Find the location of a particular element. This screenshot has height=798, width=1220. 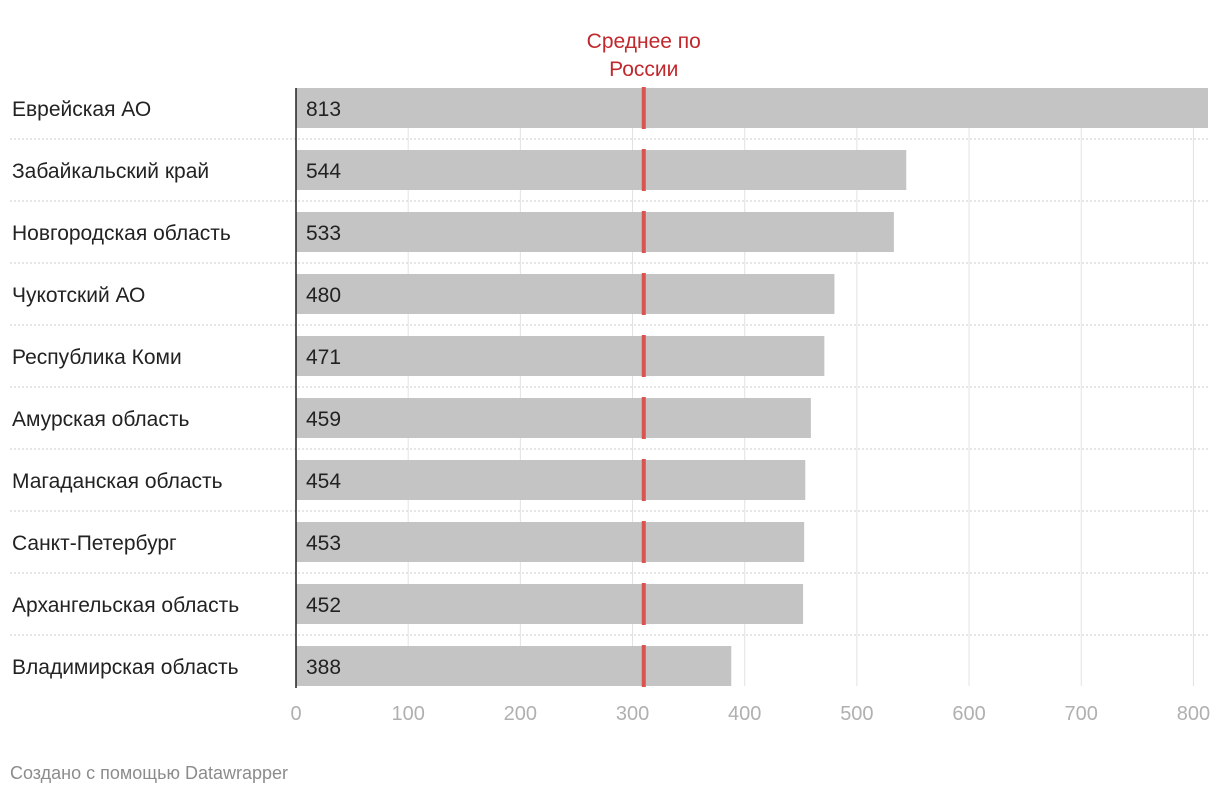

footer-credit: Создано с помощью Datawrapper is located at coordinates (149, 773).